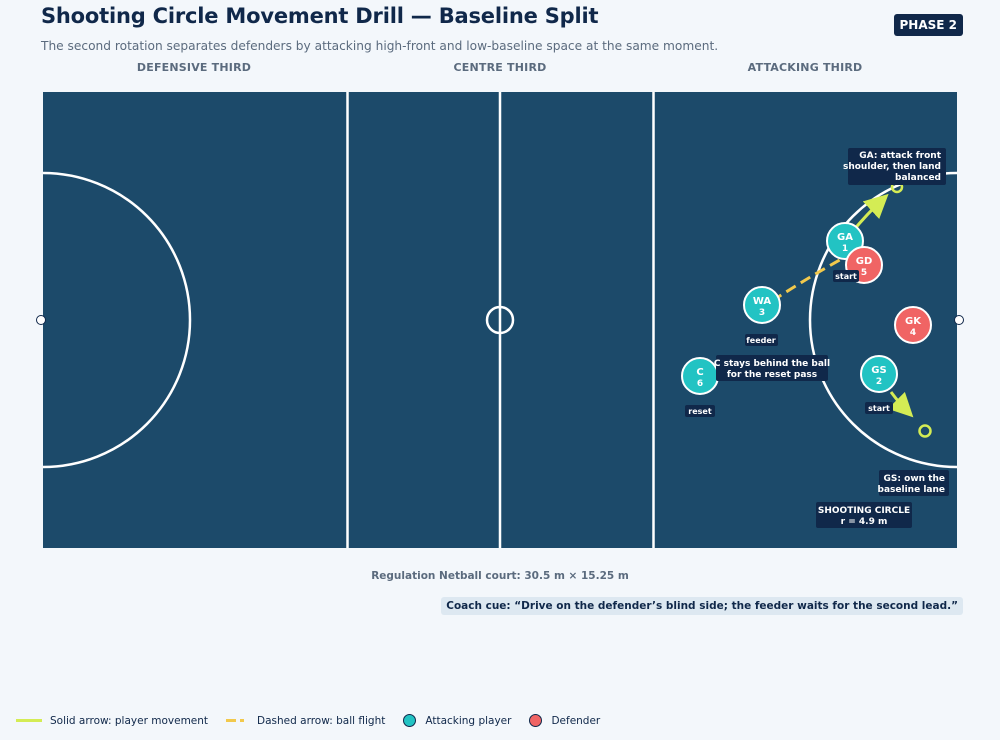 Image resolution: width=1000 pixels, height=740 pixels. What do you see at coordinates (864, 273) in the screenshot?
I see `player-gd-num: 5` at bounding box center [864, 273].